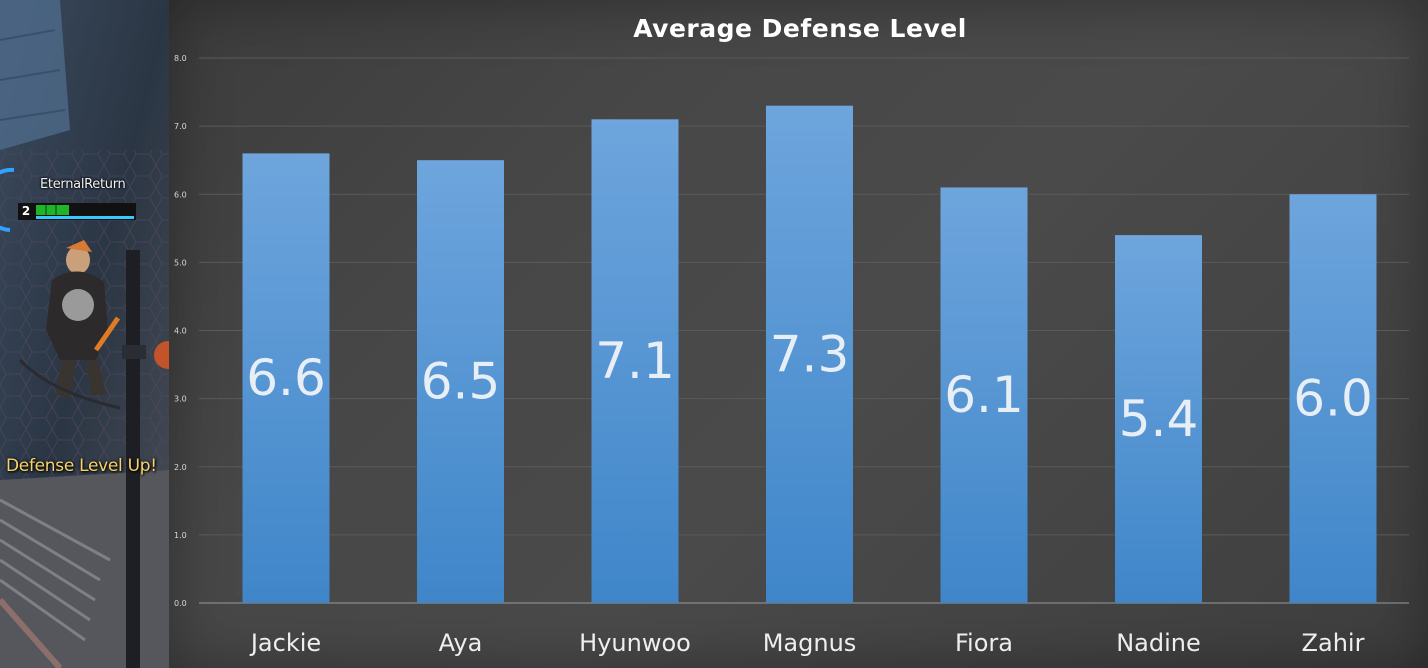 This screenshot has height=668, width=1428. I want to click on player-name-label: EternalReturn, so click(83, 184).